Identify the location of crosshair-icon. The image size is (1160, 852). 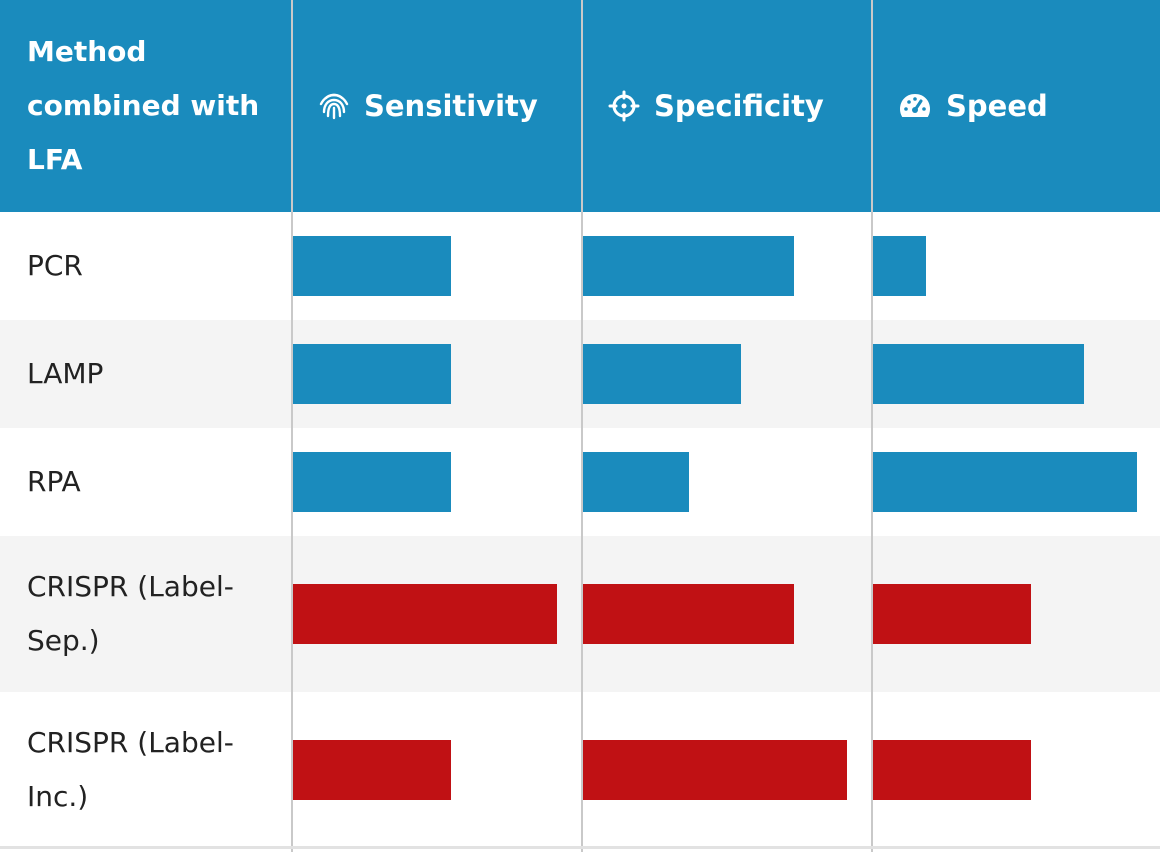
(624, 106).